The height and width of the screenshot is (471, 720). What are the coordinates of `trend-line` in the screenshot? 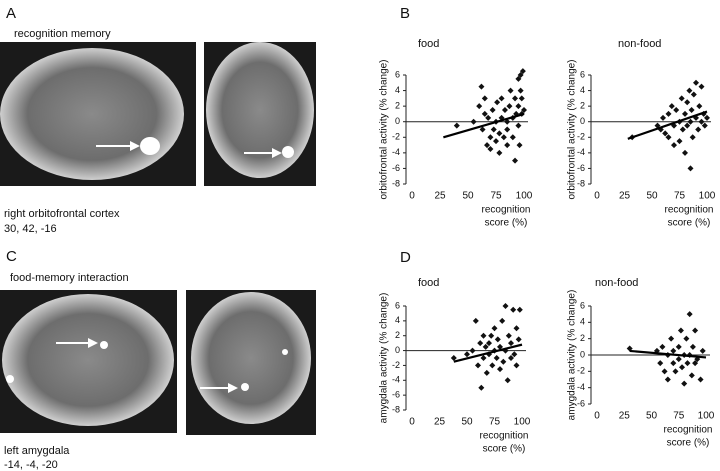 It's located at (484, 125).